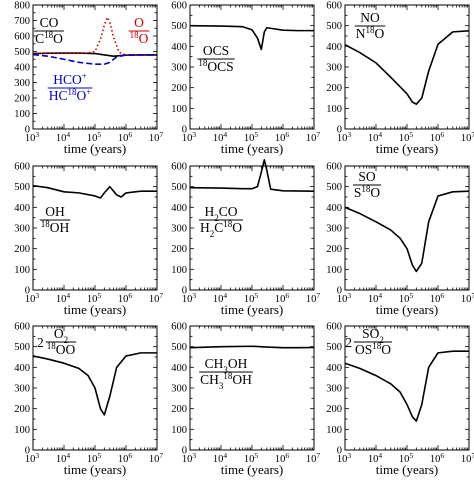 This screenshot has height=480, width=474. What do you see at coordinates (221, 386) in the screenshot?
I see `label-part: 3` at bounding box center [221, 386].